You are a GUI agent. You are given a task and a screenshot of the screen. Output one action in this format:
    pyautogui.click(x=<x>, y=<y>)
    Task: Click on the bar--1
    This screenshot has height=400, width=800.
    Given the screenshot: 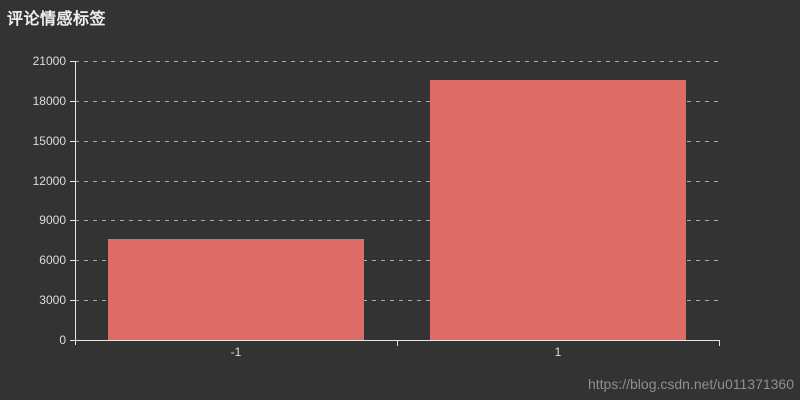 What is the action you would take?
    pyautogui.click(x=236, y=289)
    